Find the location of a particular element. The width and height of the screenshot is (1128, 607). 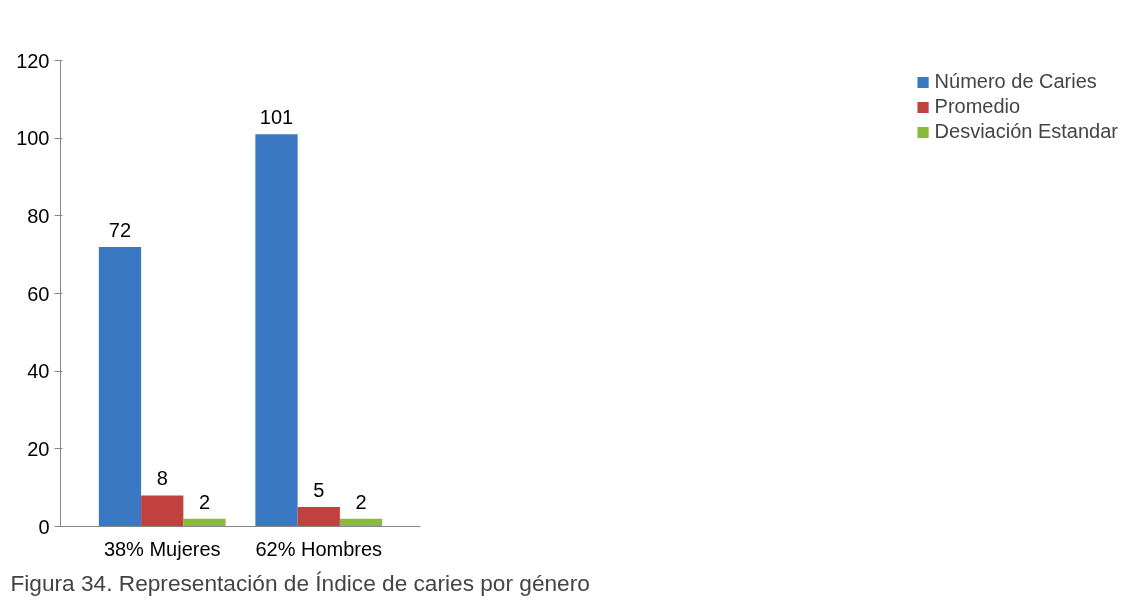

legend-label: Promedio is located at coordinates (977, 106).